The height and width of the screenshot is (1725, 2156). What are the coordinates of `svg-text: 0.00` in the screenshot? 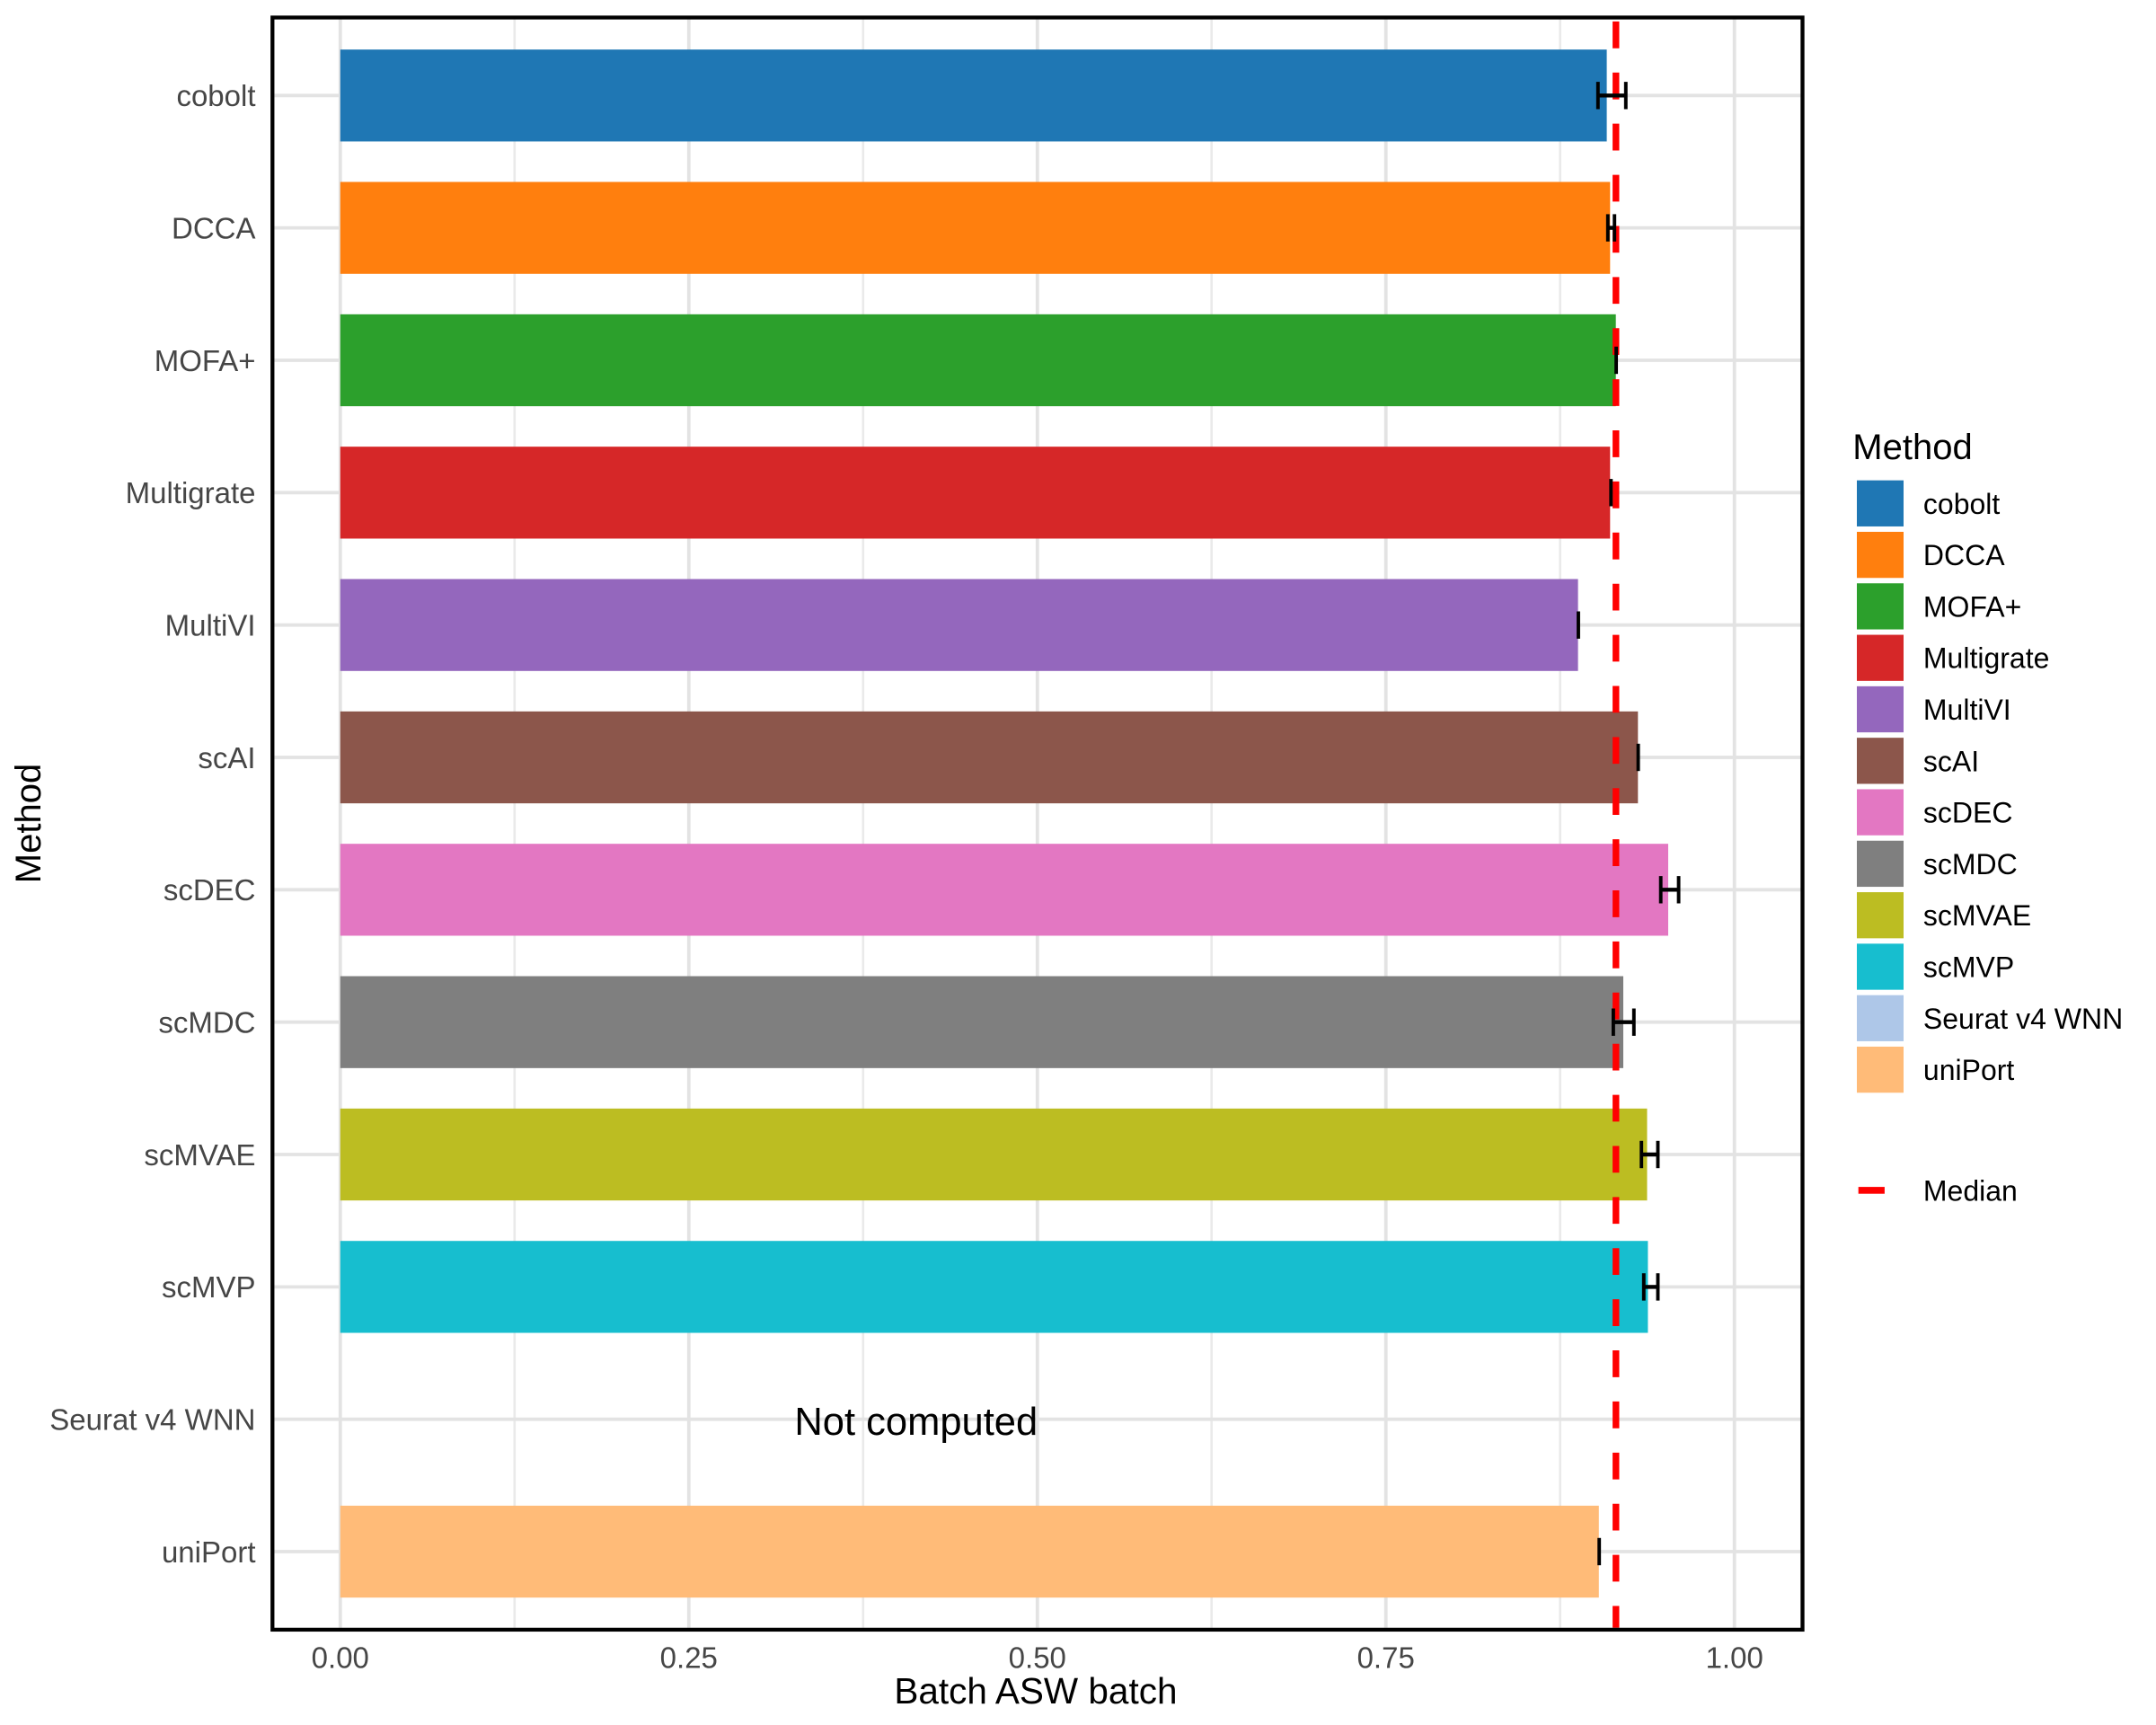 It's located at (340, 1658).